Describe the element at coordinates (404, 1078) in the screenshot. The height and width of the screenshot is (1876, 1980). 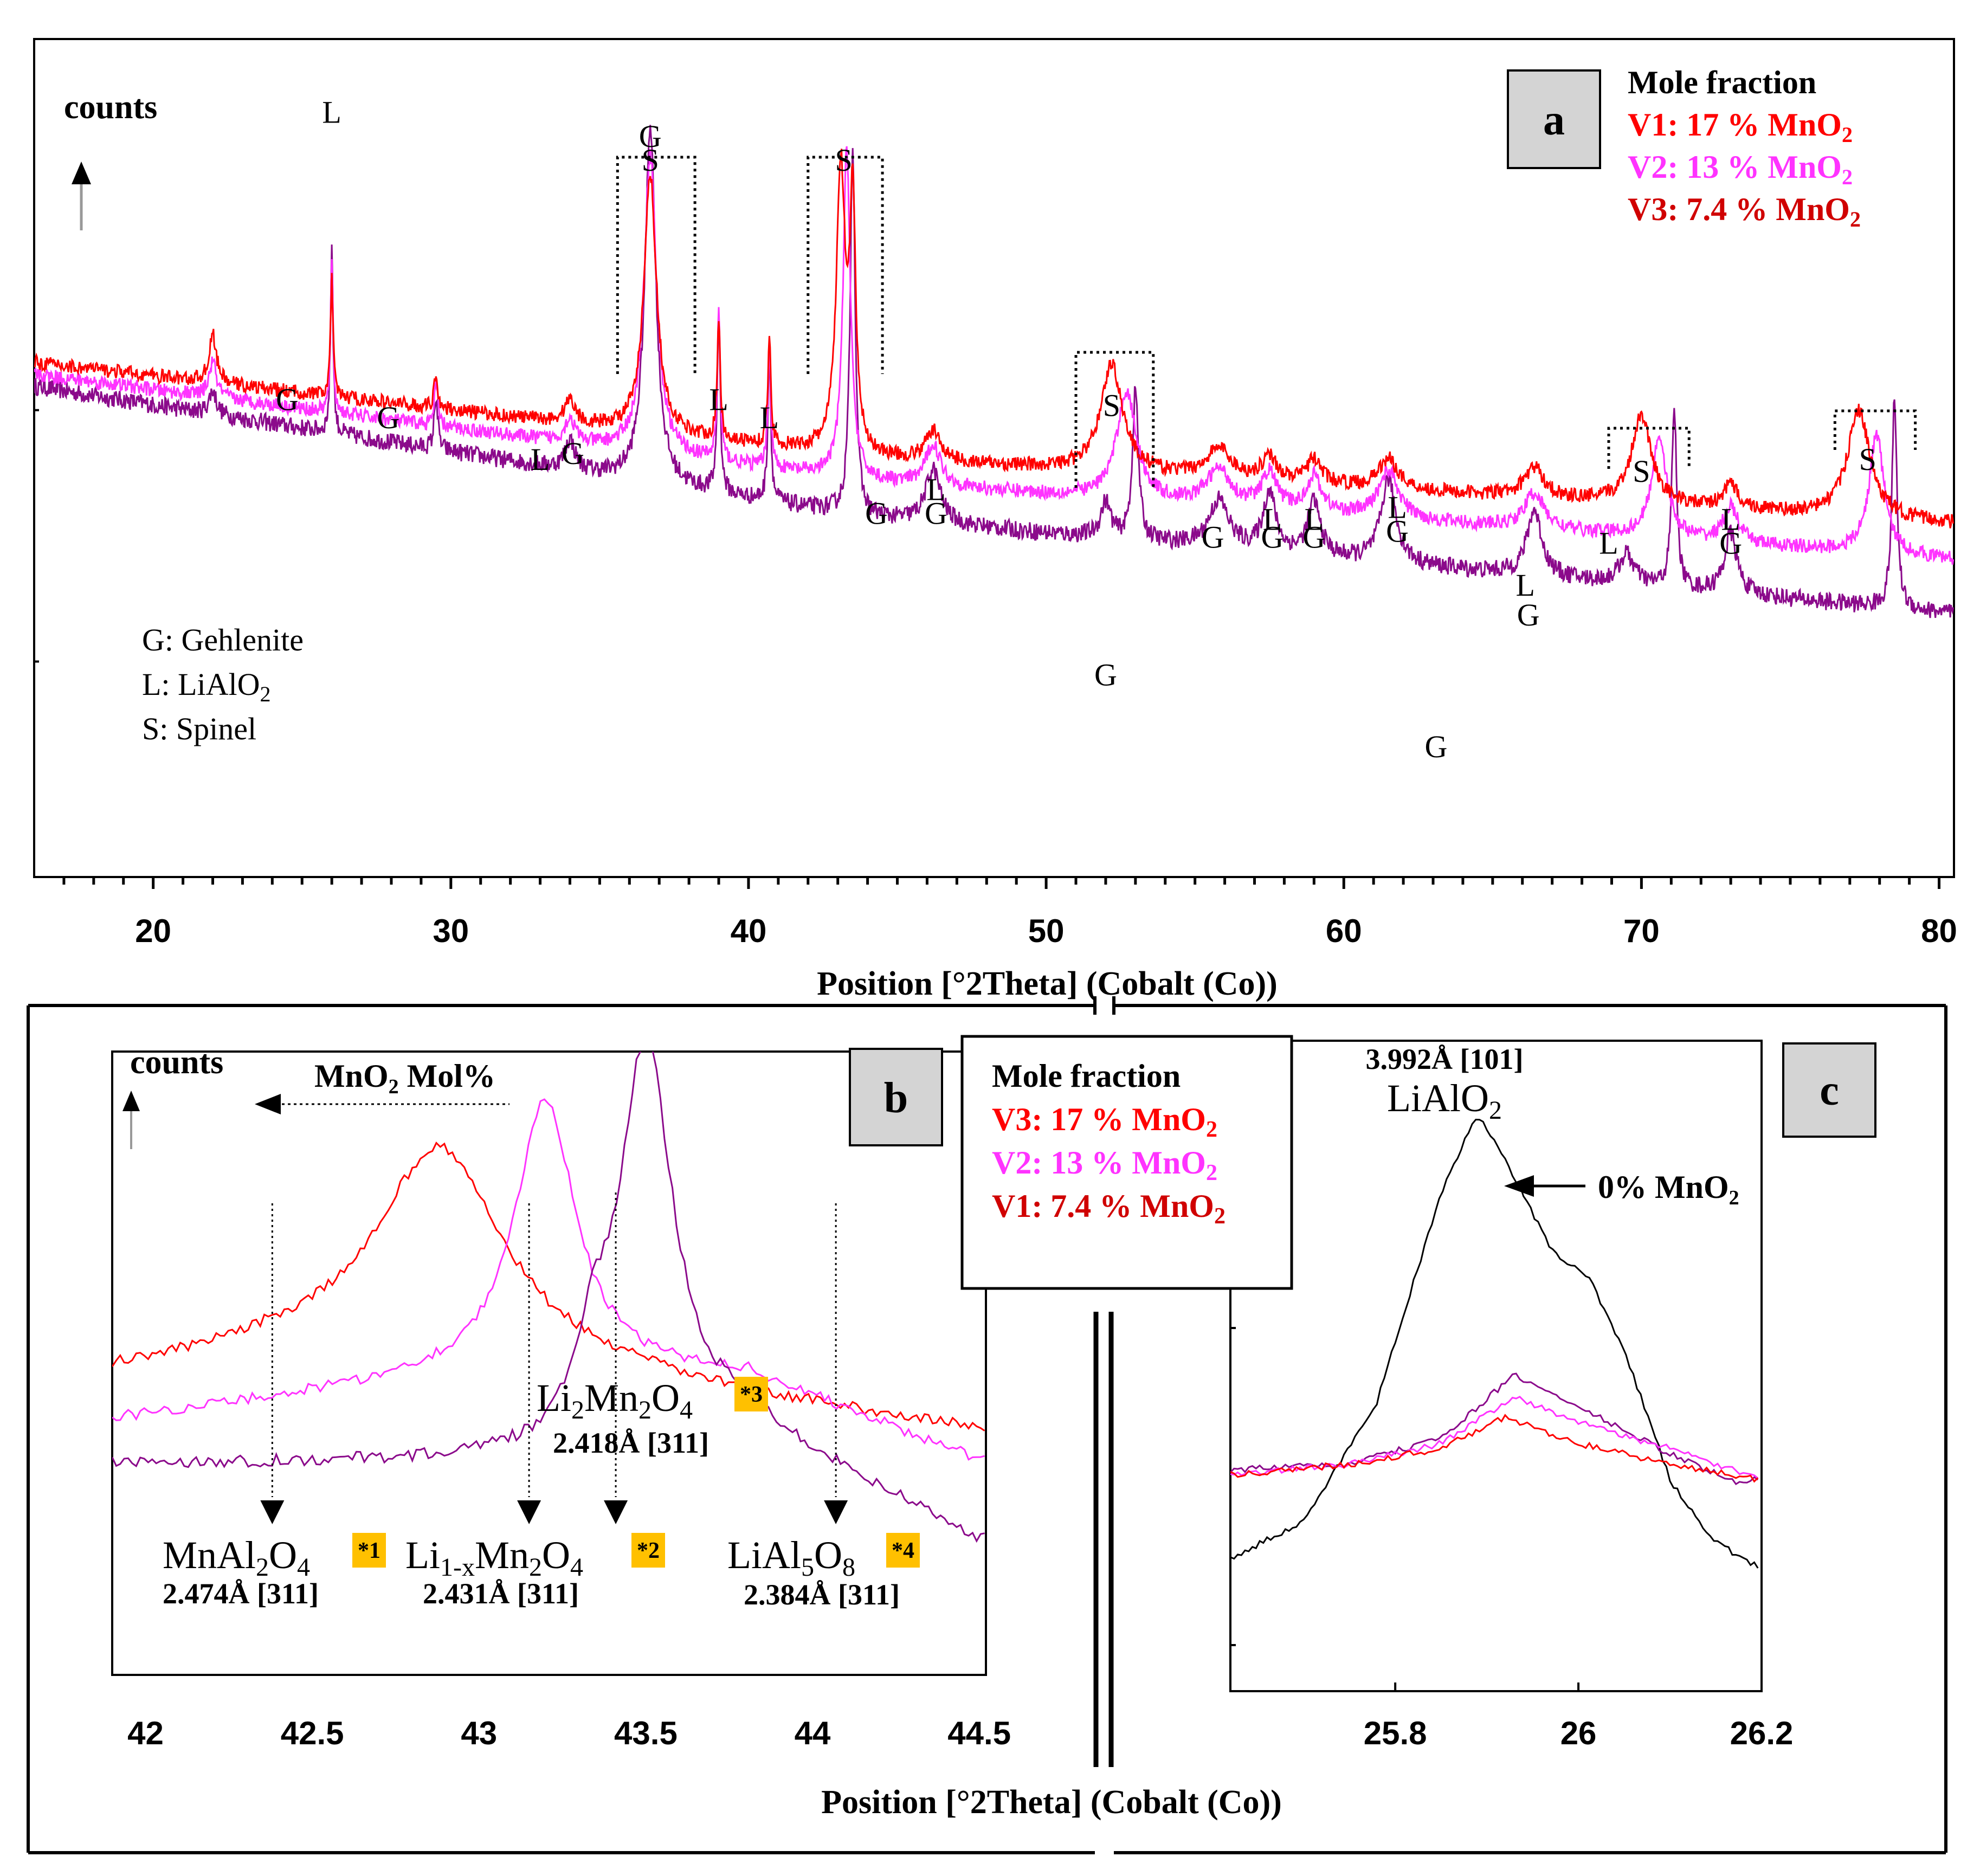
I see `mno2-direction-label: MnO2 Mol%` at that location.